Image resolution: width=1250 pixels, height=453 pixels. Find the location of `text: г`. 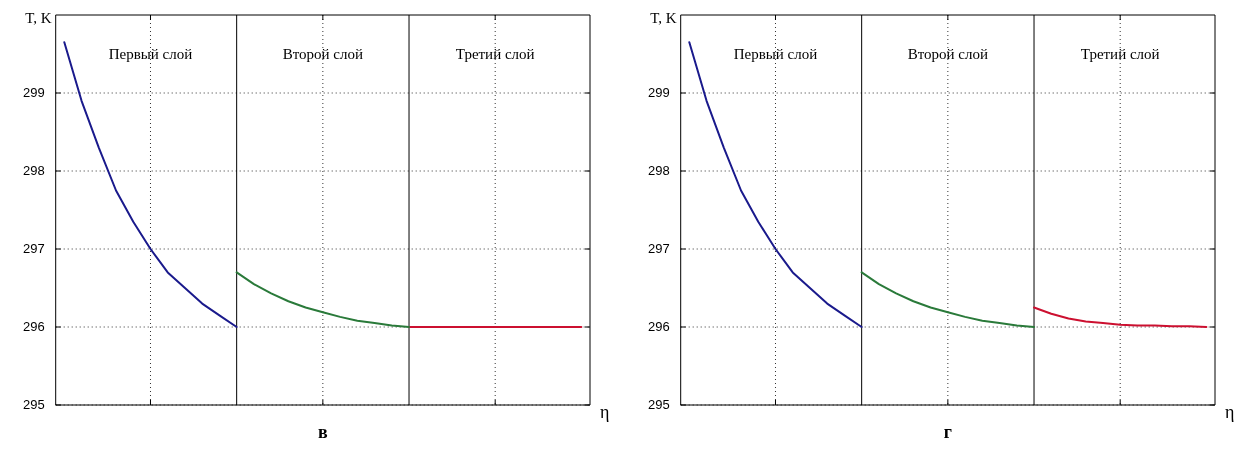

text: г is located at coordinates (947, 431).